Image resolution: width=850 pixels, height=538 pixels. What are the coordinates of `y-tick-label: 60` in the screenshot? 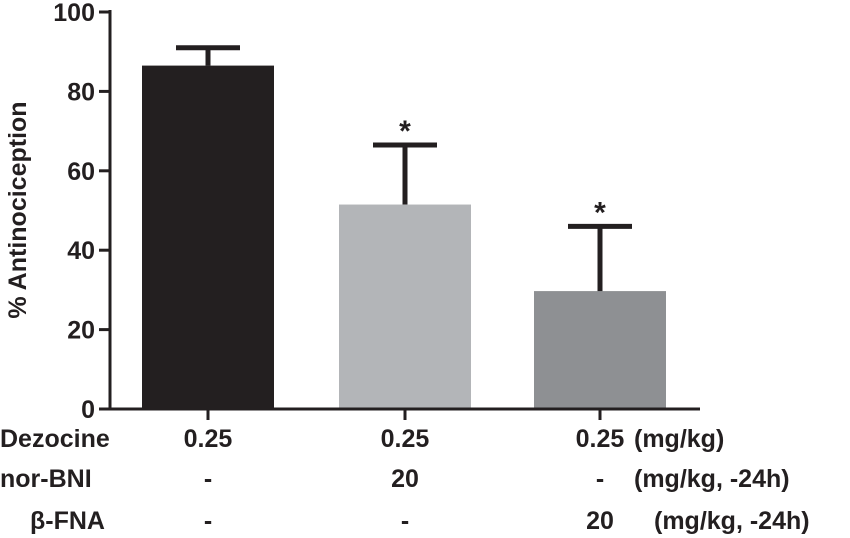 It's located at (81, 172).